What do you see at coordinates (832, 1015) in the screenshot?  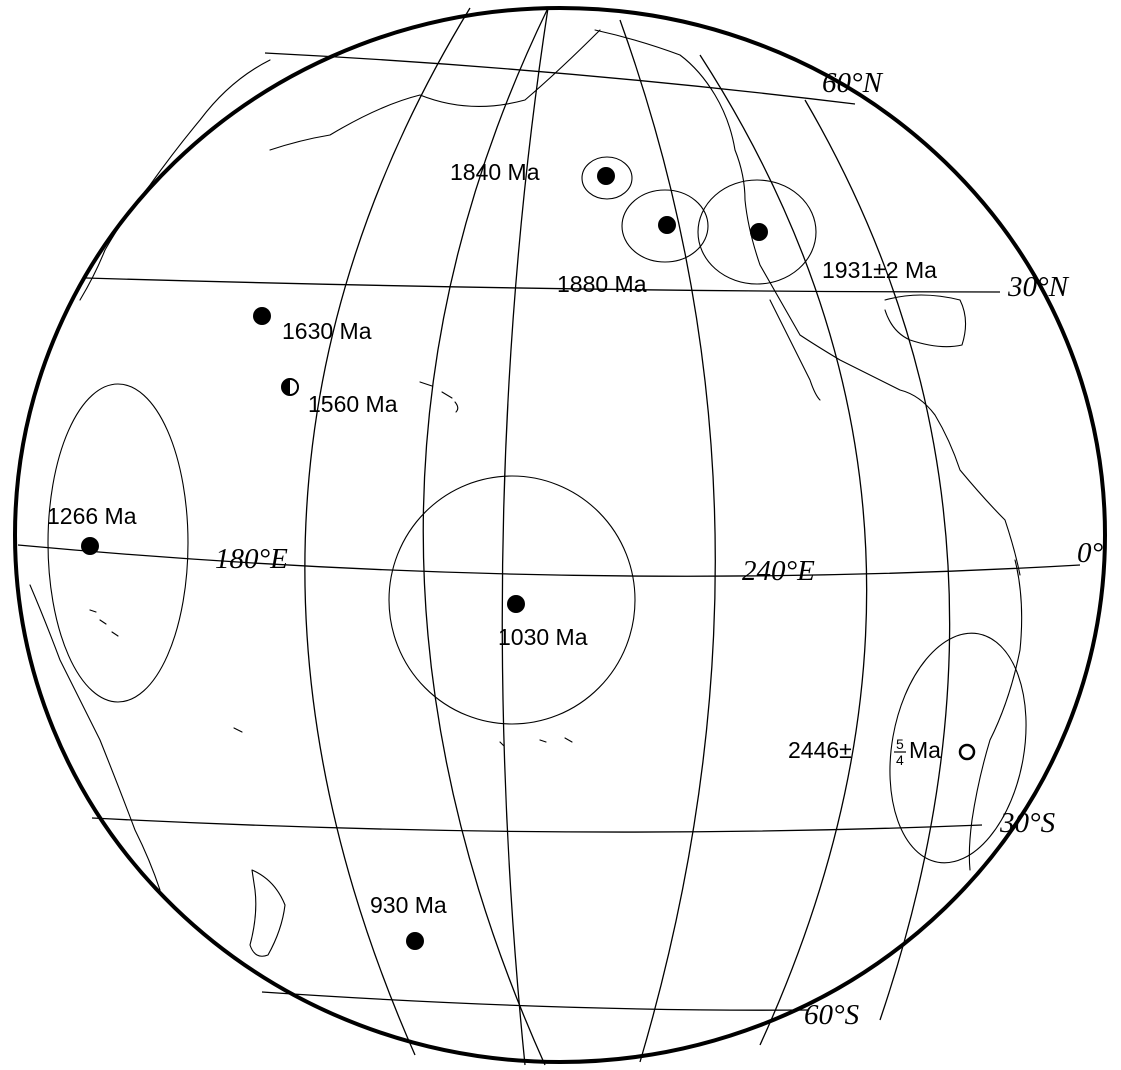 I see `label-60s: 60°S` at bounding box center [832, 1015].